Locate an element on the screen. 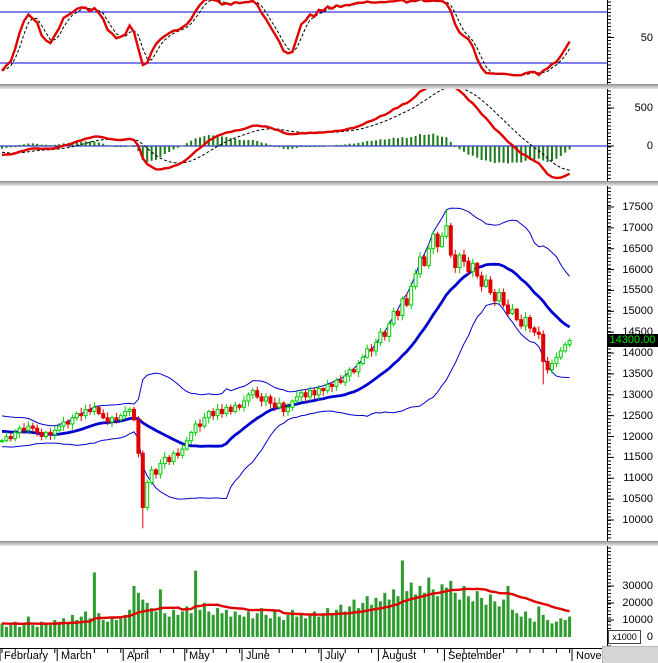  volume-panel is located at coordinates (286, 598).